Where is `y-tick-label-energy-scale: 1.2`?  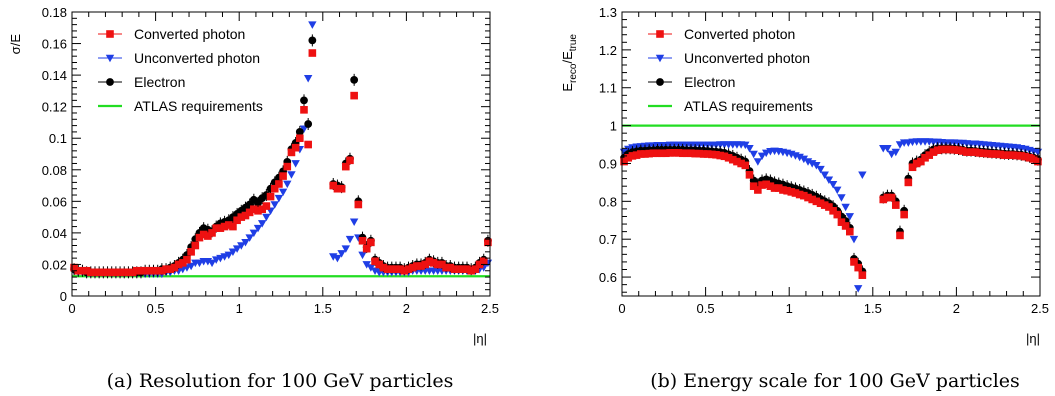 y-tick-label-energy-scale: 1.2 is located at coordinates (608, 50).